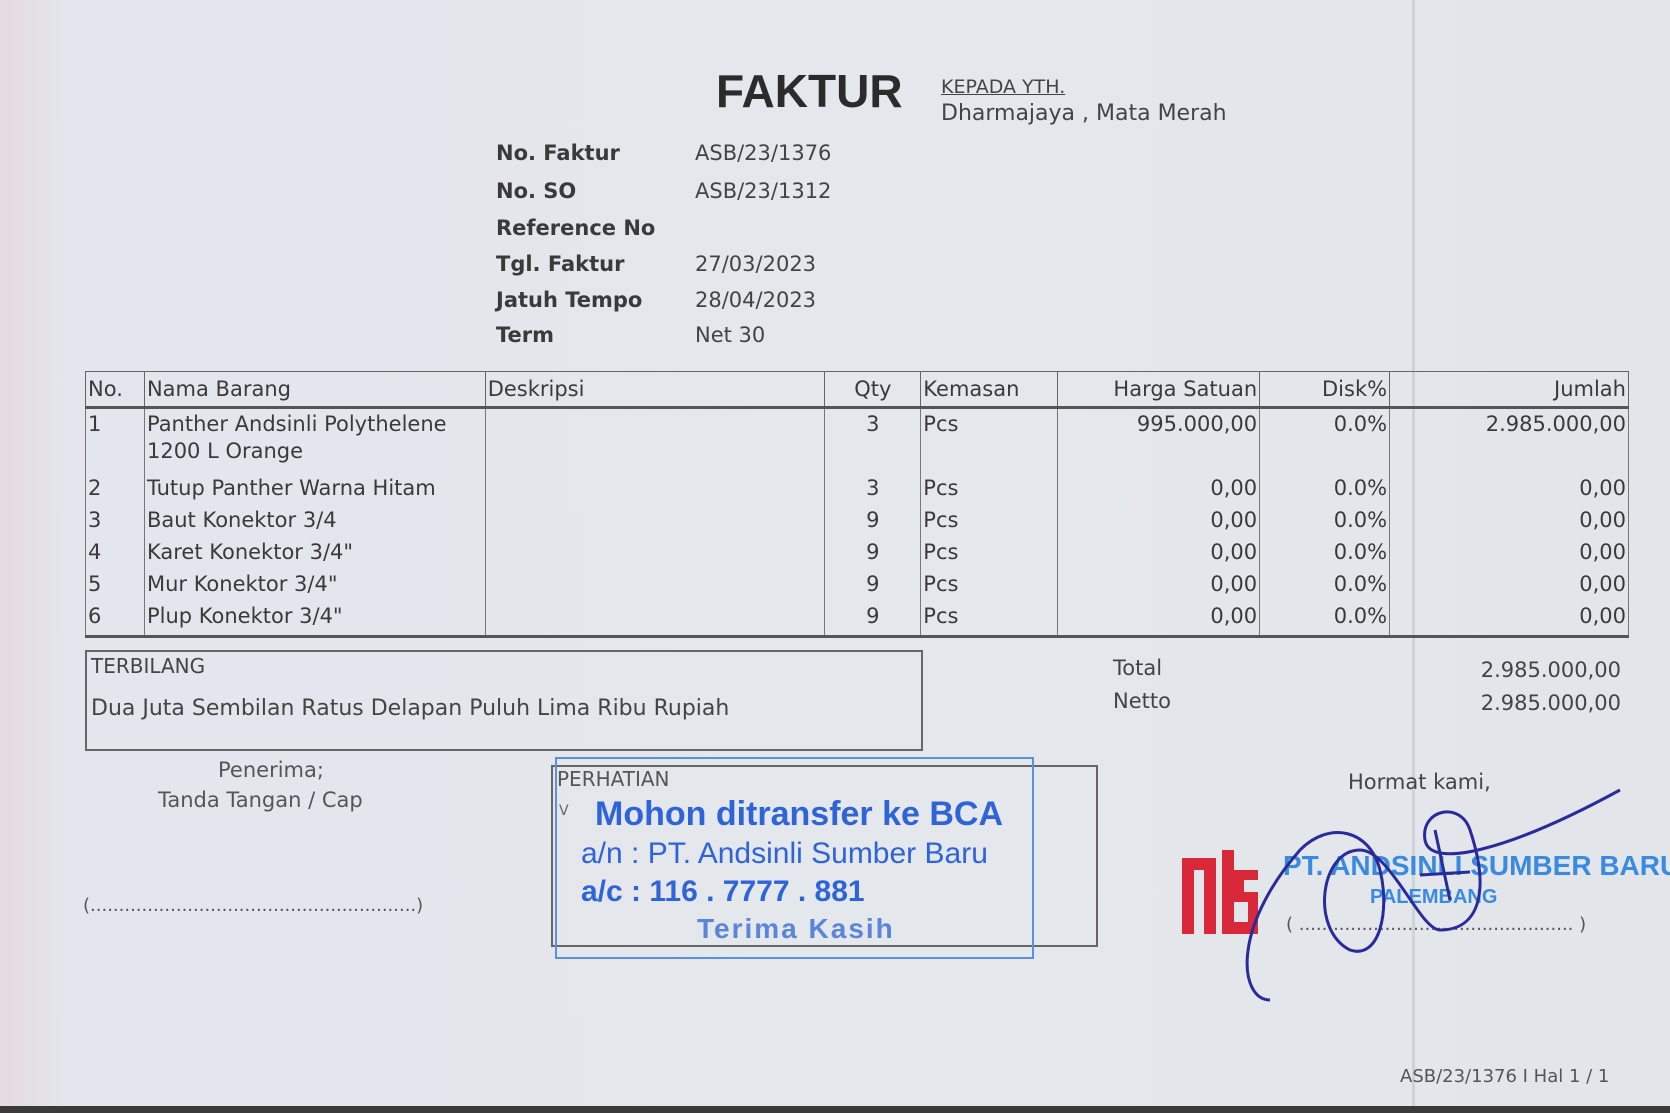 The image size is (1670, 1113). Describe the element at coordinates (1325, 390) in the screenshot. I see `column-header: Disk%` at that location.